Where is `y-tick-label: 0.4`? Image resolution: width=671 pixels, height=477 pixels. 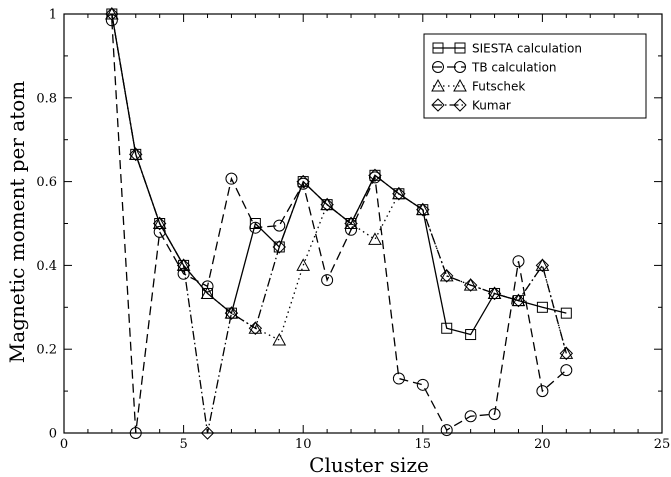 y-tick-label: 0.4 is located at coordinates (46, 266).